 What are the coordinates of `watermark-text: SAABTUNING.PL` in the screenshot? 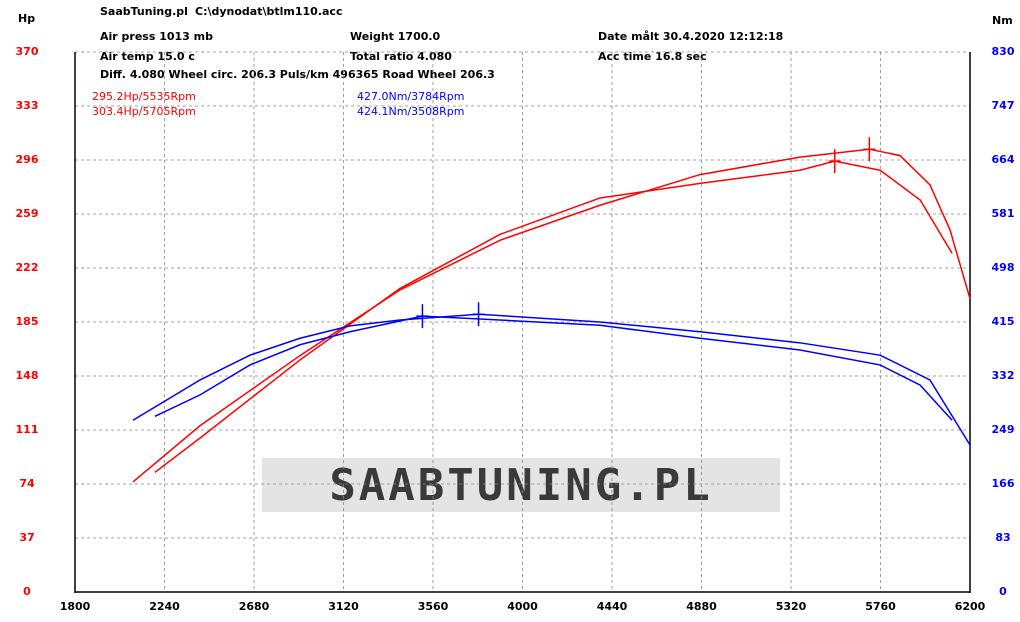 It's located at (520, 485).